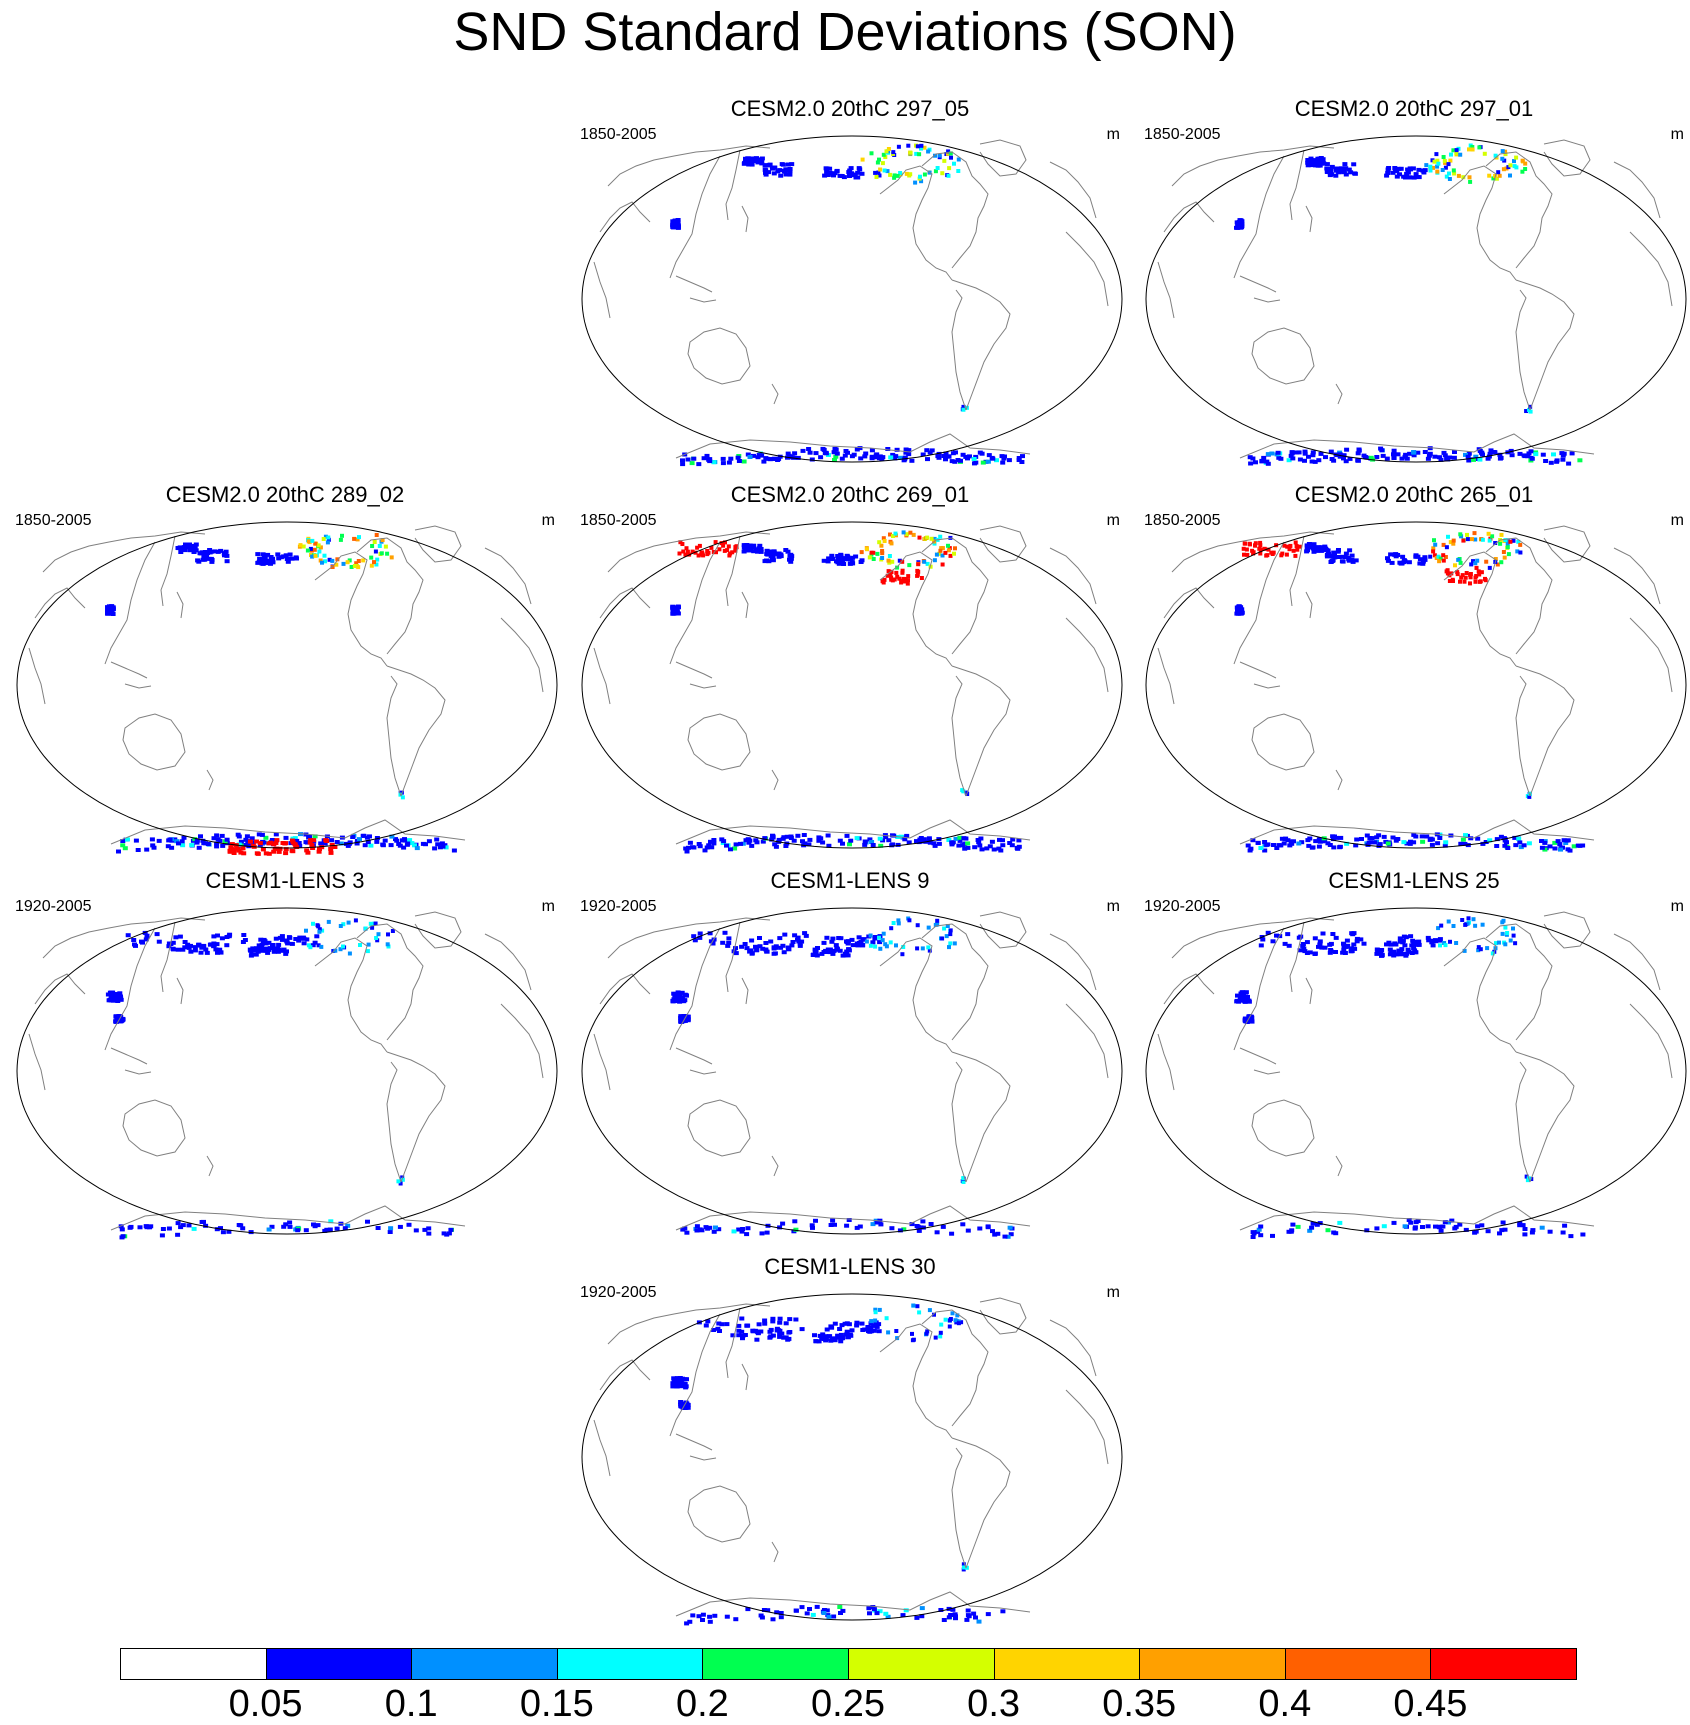 This screenshot has width=1690, height=1725. I want to click on colorbar: 0.05 0.1 0.15 0.2 0.25 0.3 0.35 0.4 0.45, so click(848, 1686).